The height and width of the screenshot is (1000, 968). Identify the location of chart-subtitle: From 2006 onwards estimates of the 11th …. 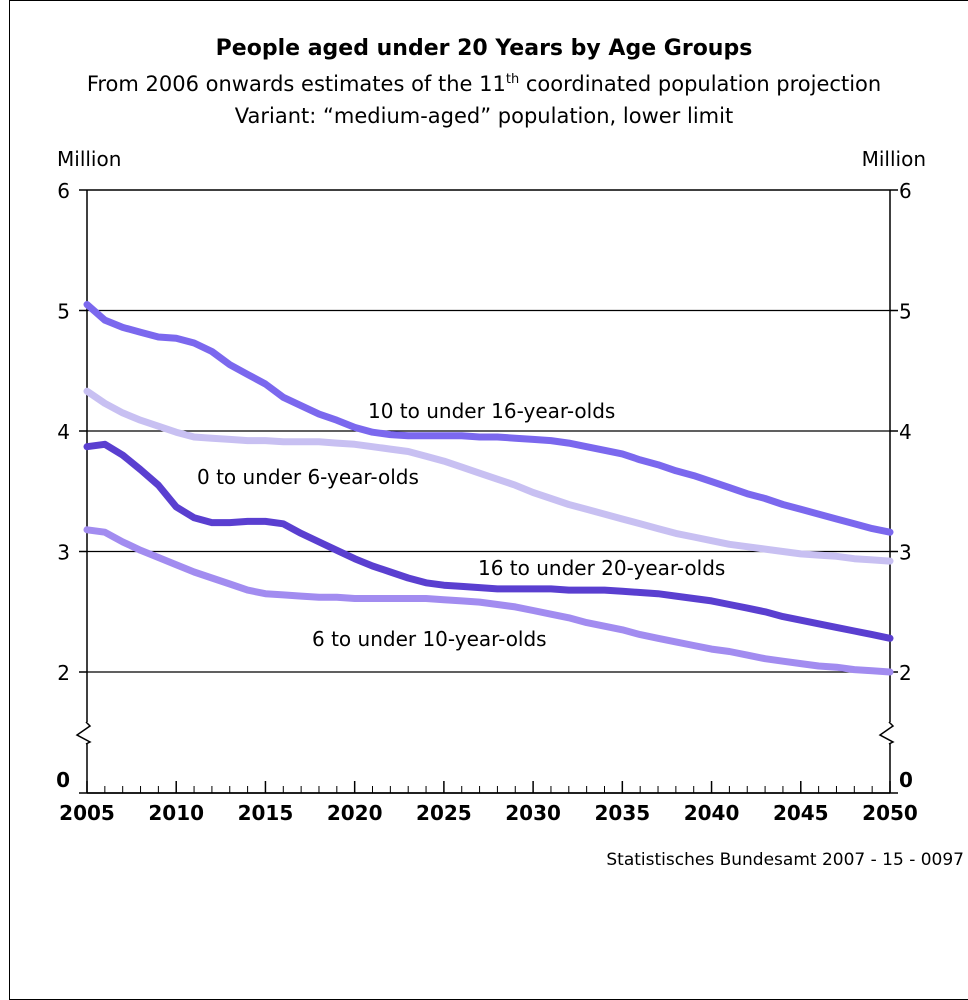
(484, 84).